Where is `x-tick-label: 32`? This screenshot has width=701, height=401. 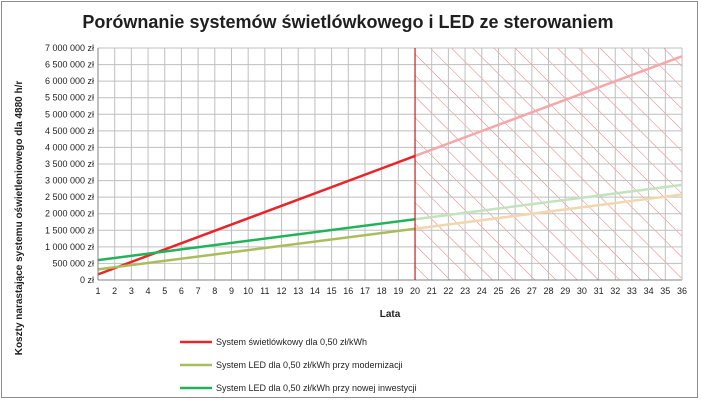
x-tick-label: 32 is located at coordinates (615, 291).